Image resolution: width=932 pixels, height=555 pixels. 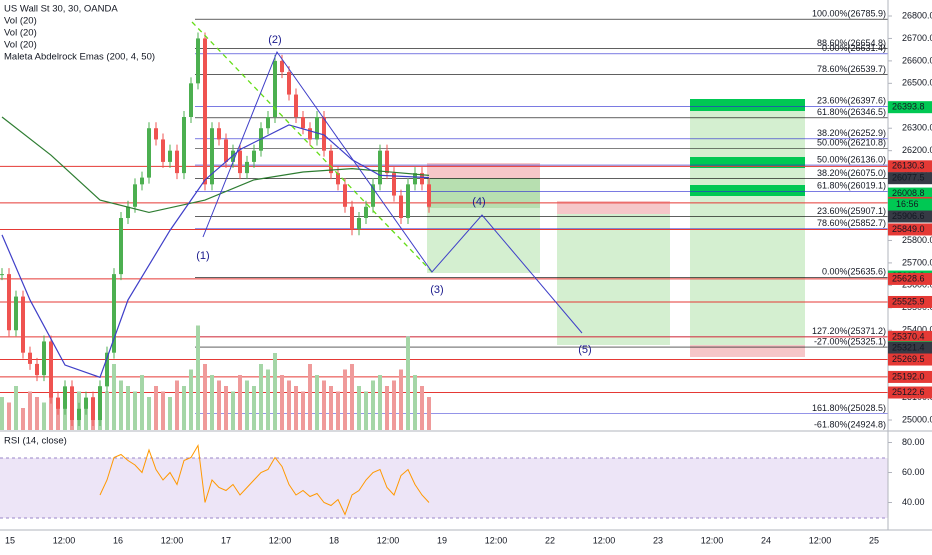 What do you see at coordinates (851, 186) in the screenshot?
I see `fib-label: 61.80%(26019.1)` at bounding box center [851, 186].